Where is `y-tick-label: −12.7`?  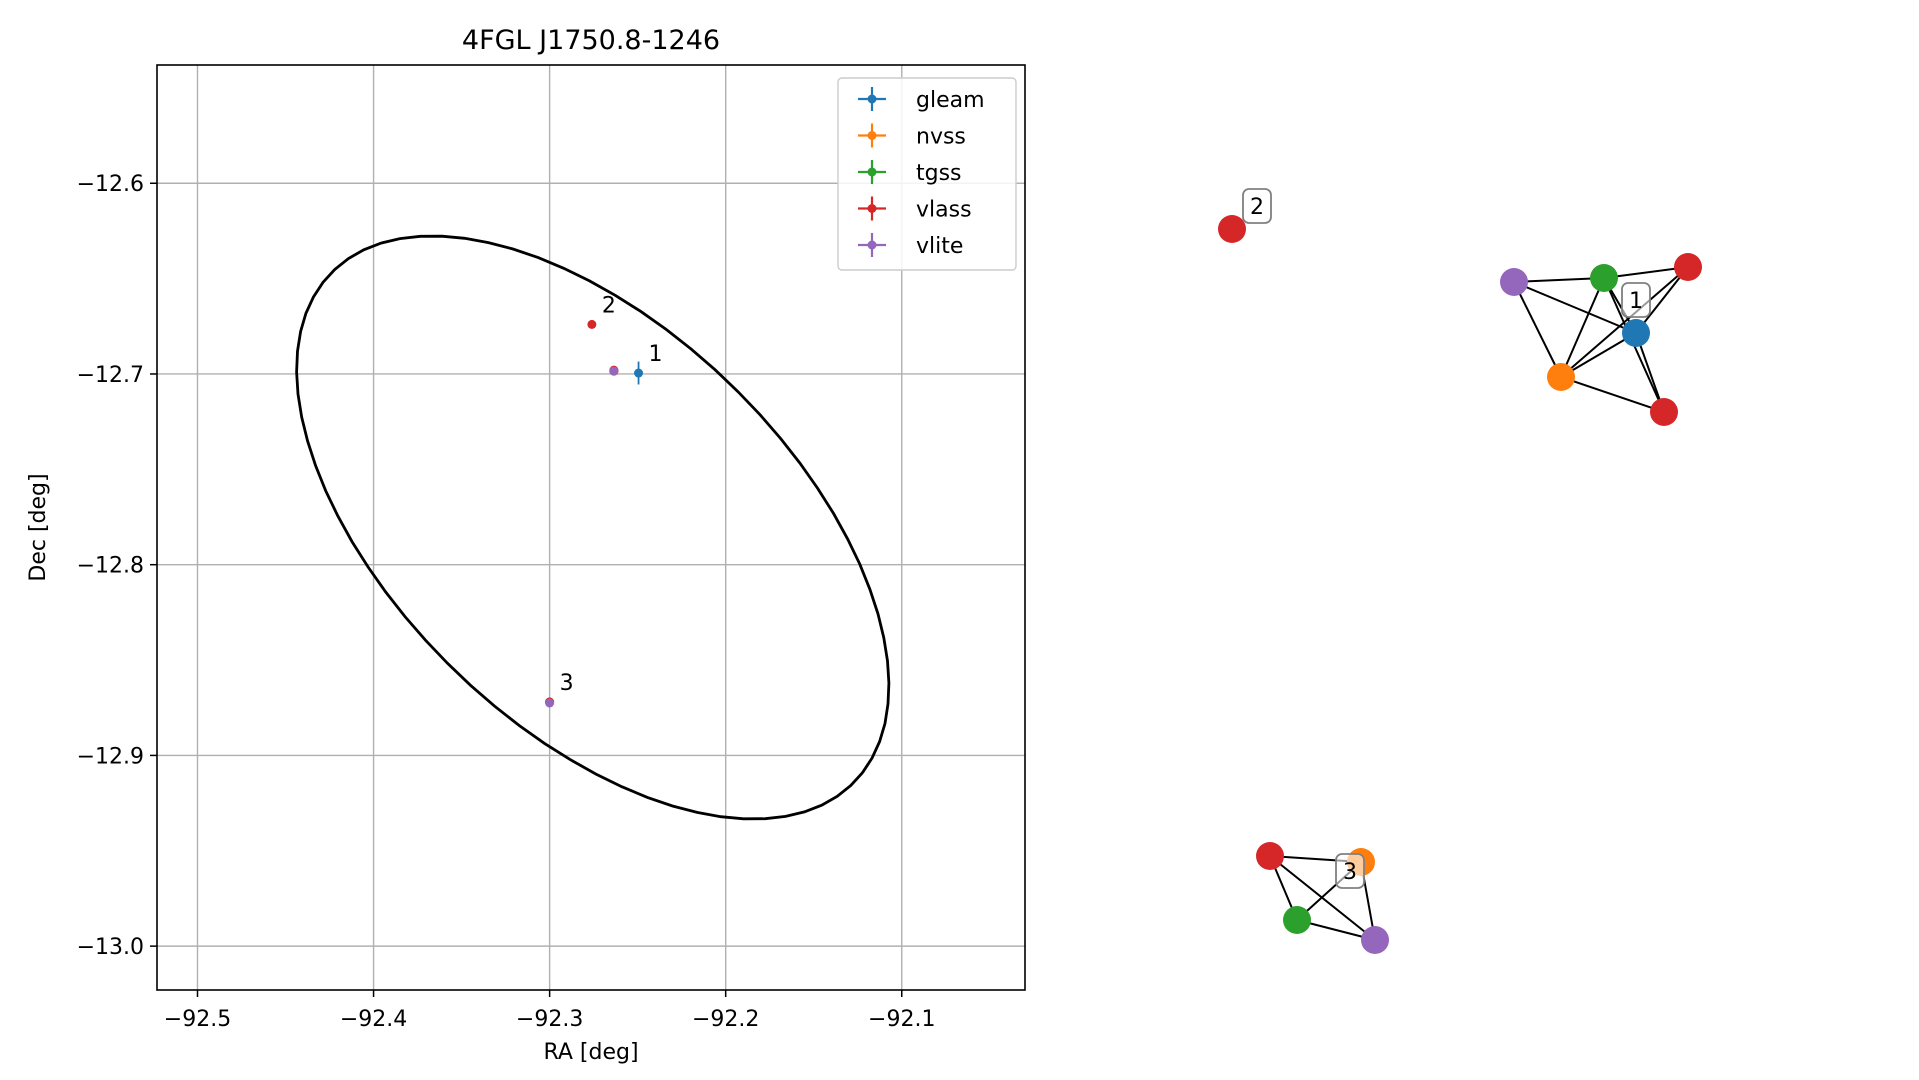
y-tick-label: −12.7 is located at coordinates (110, 375).